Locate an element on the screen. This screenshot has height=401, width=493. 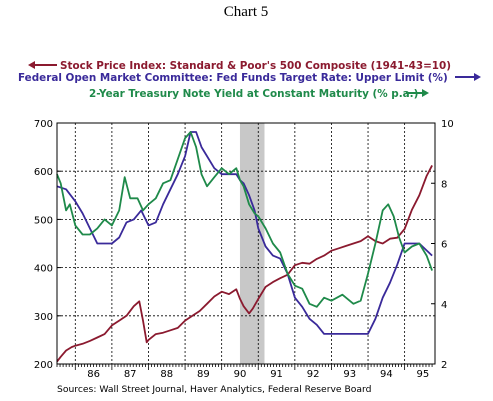
y-right-tick-label: 8 is located at coordinates (444, 184).